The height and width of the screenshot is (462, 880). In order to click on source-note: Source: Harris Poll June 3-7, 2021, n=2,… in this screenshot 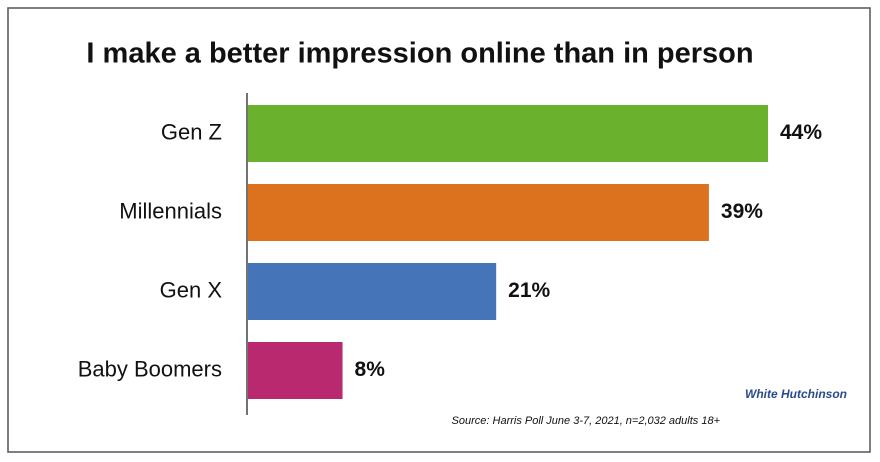, I will do `click(586, 421)`.